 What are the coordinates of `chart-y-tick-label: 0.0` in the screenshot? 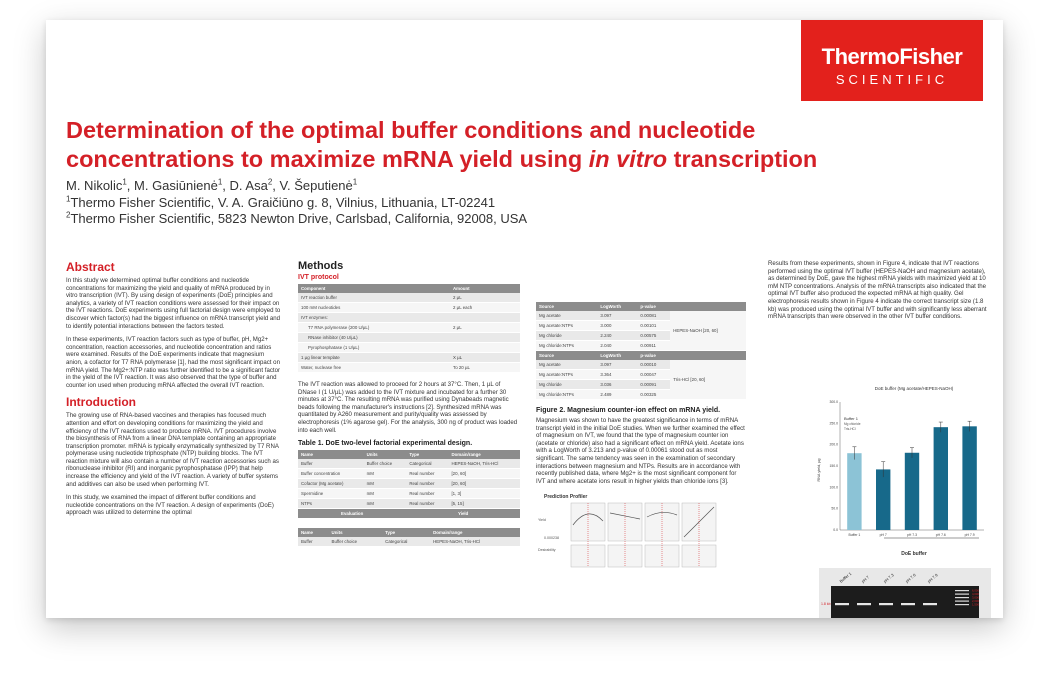 It's located at (835, 530).